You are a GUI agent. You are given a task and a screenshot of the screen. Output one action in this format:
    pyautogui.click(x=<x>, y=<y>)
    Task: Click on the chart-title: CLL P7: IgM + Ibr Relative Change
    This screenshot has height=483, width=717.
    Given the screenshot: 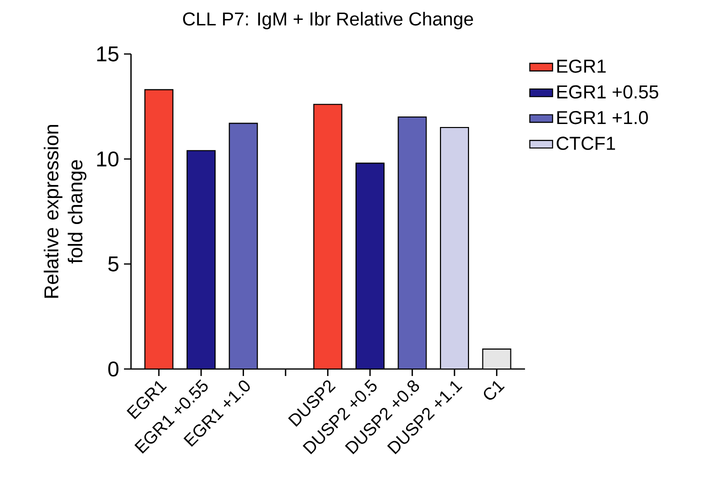 What is the action you would take?
    pyautogui.click(x=328, y=21)
    